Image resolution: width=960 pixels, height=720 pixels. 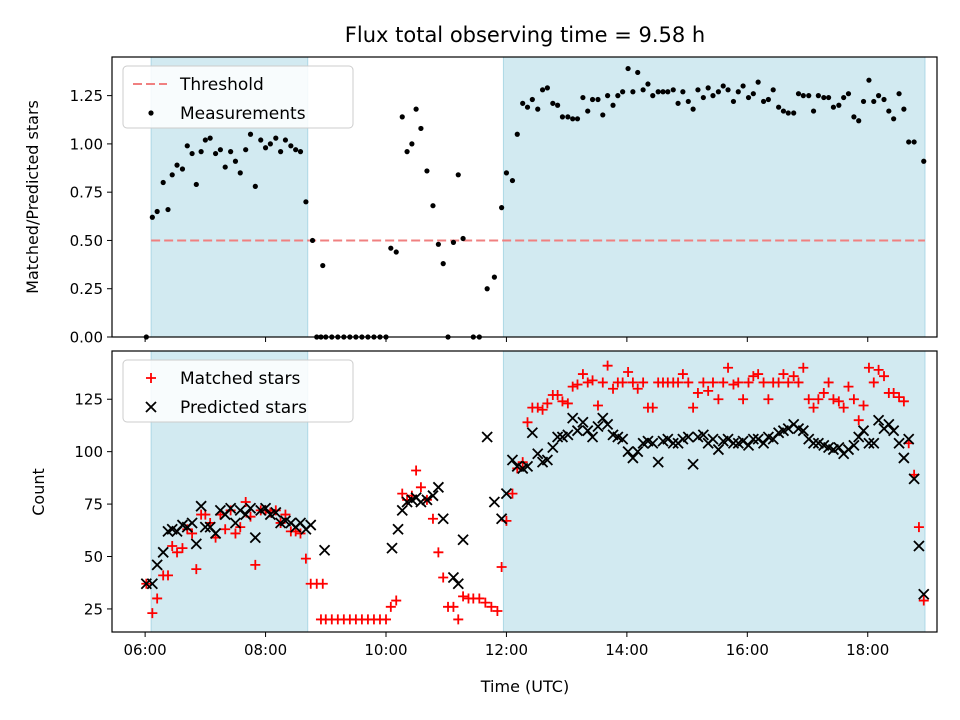 I want to click on legend-label: Measurements, so click(x=243, y=114).